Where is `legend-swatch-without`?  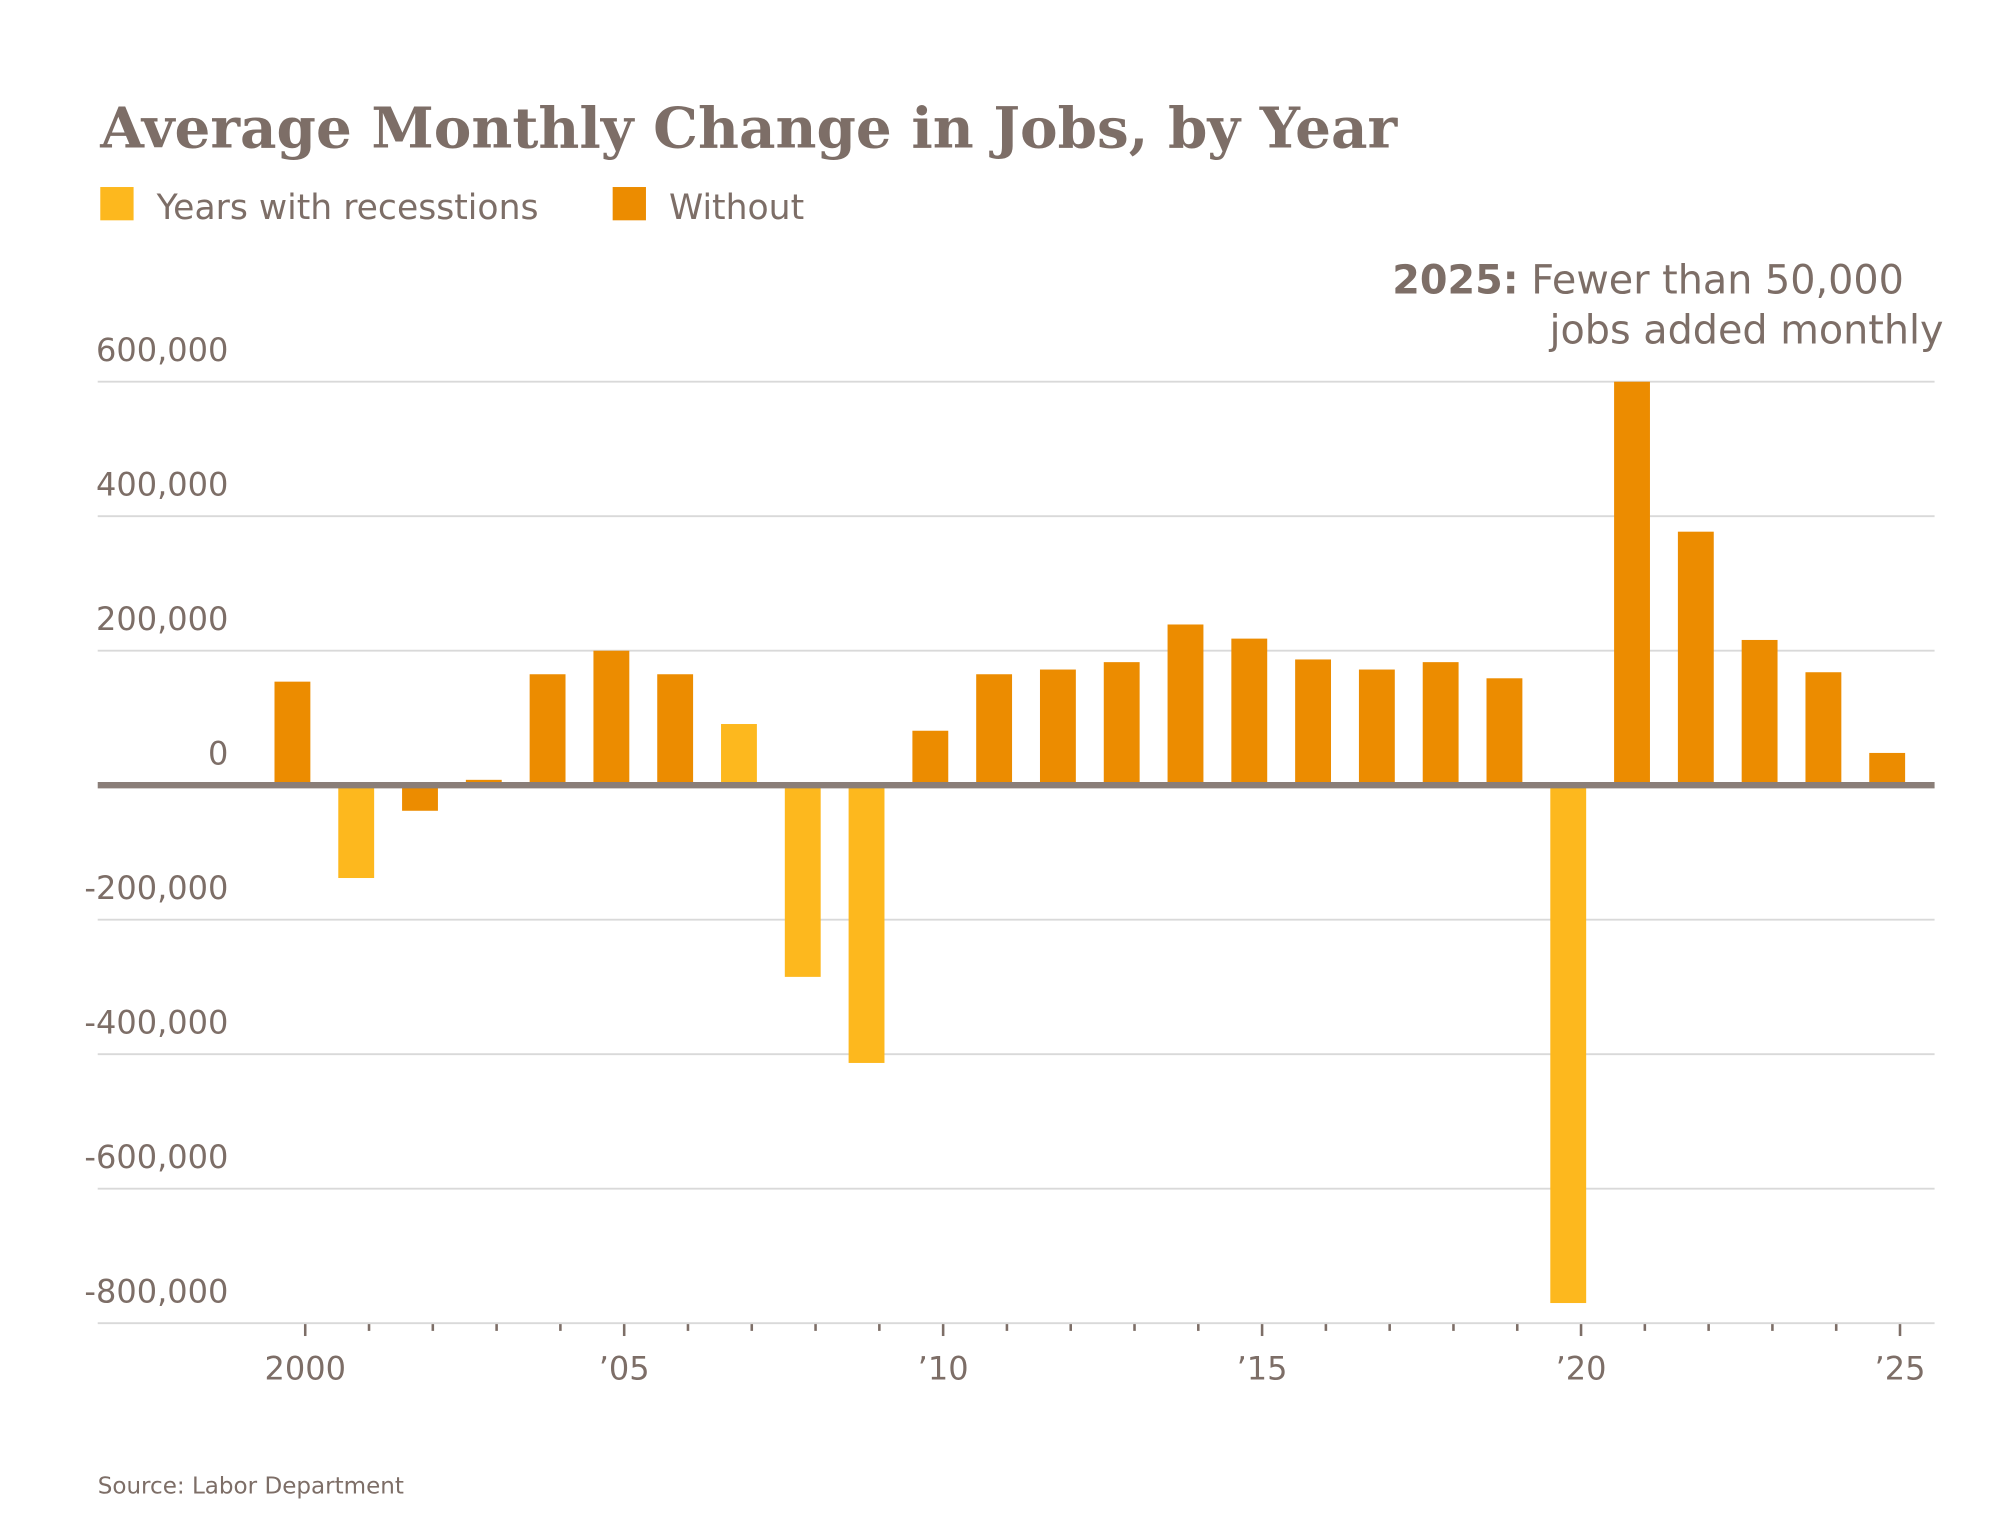
legend-swatch-without is located at coordinates (629, 204).